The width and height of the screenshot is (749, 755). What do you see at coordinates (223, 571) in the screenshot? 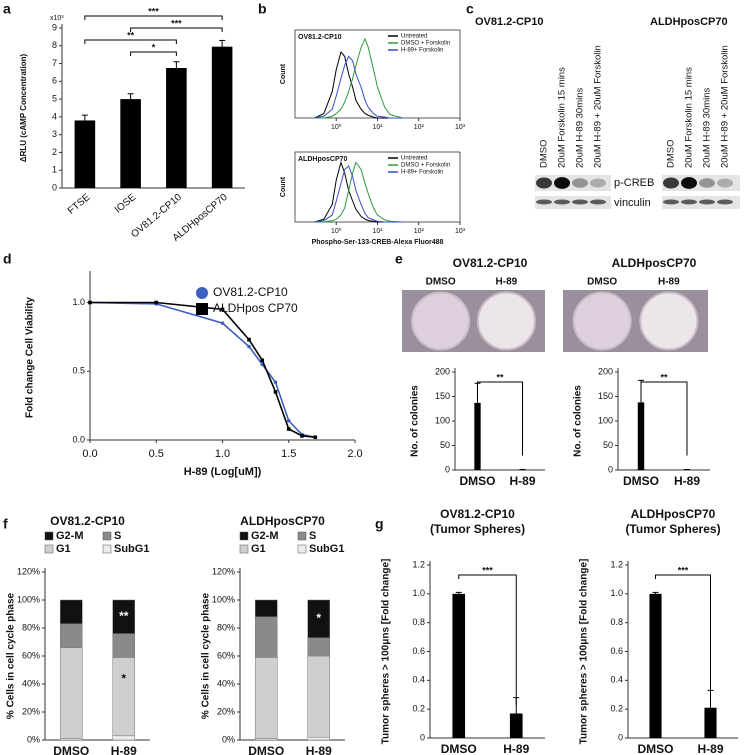
I see `y-tick-label: 120%` at bounding box center [223, 571].